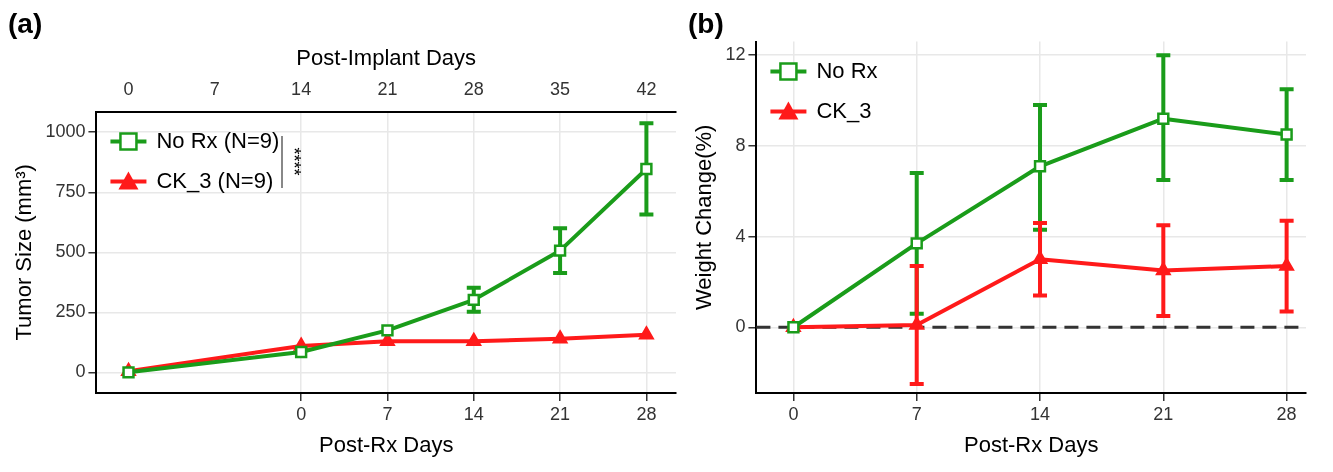 This screenshot has height=472, width=1333. I want to click on legend-label: CK_3, so click(844, 110).